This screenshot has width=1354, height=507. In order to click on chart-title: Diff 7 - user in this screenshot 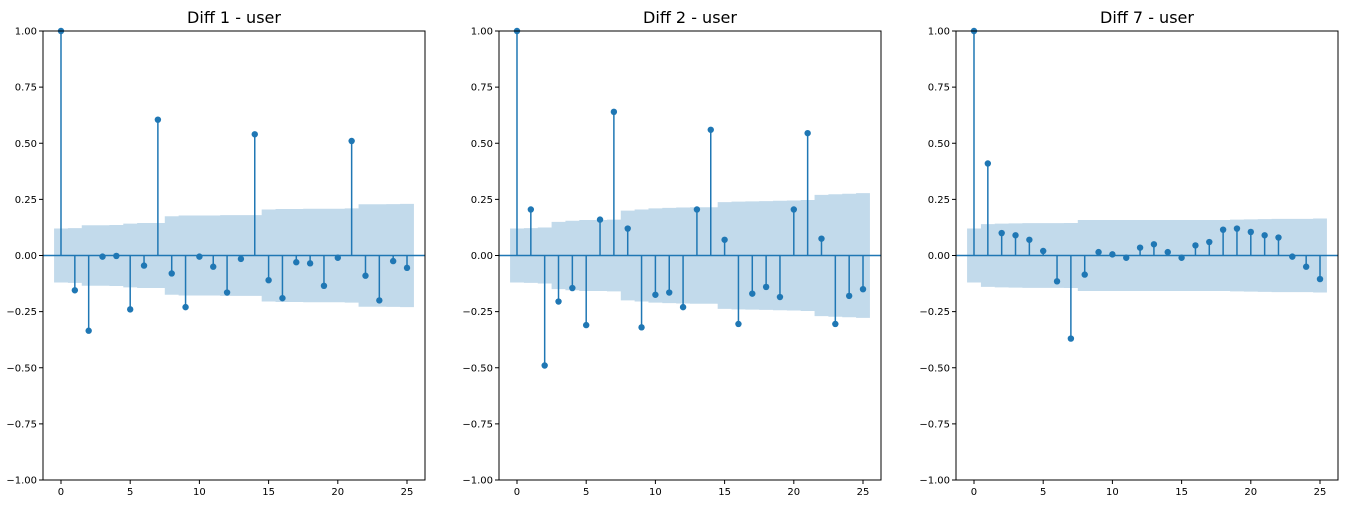, I will do `click(1147, 17)`.